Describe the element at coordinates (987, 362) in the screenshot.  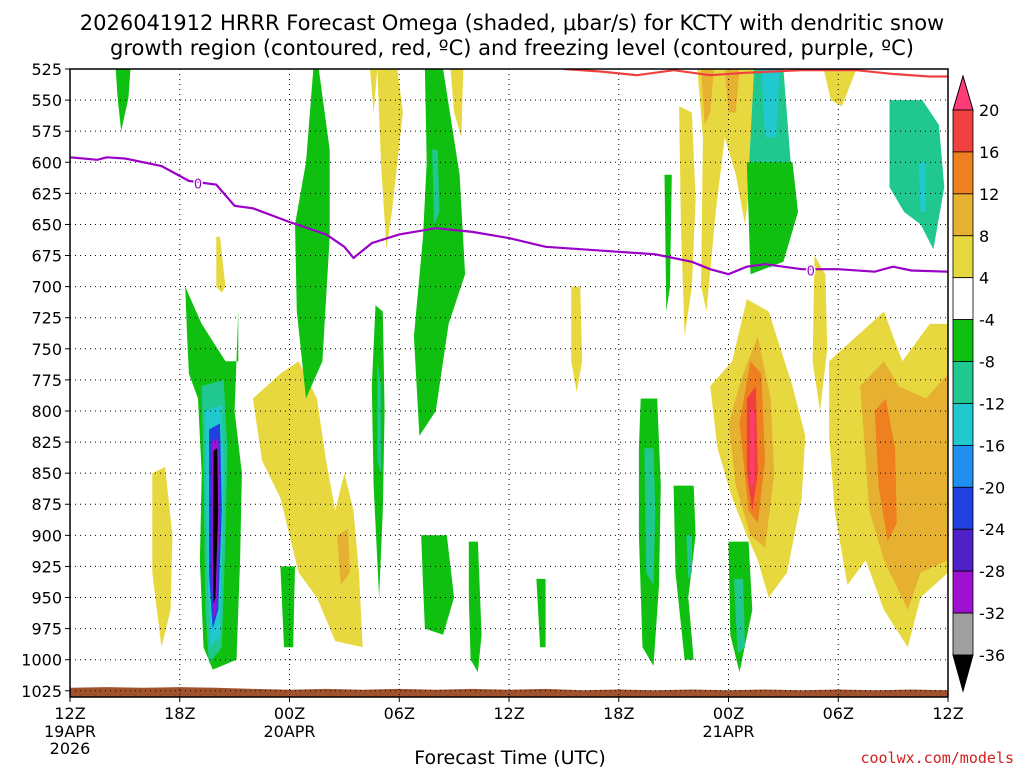
I see `colorbar-label-6: -8` at that location.